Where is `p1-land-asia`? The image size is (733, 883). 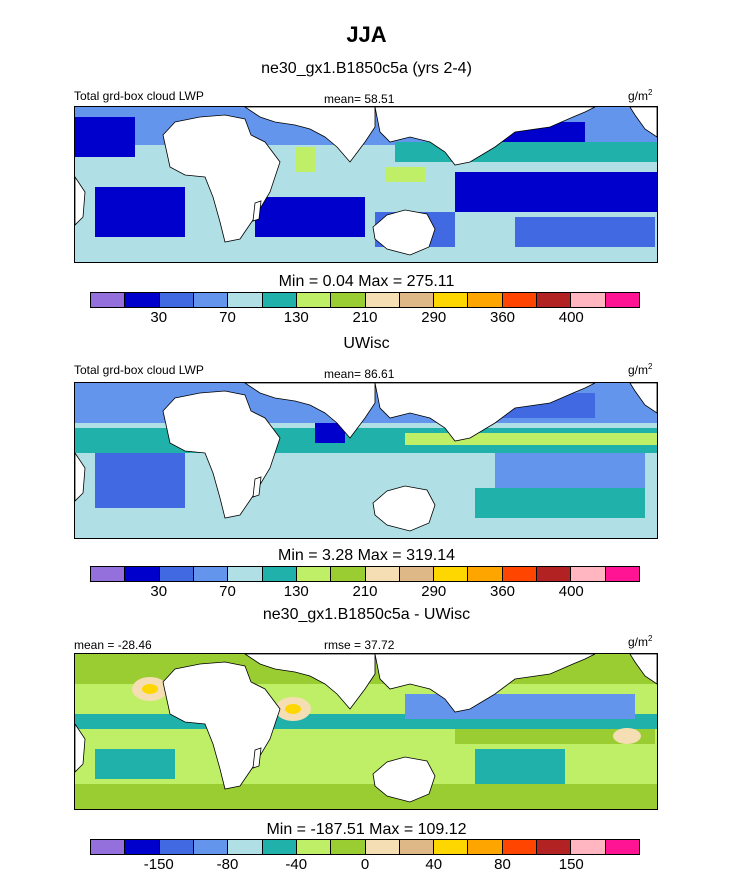 p1-land-asia is located at coordinates (485, 136).